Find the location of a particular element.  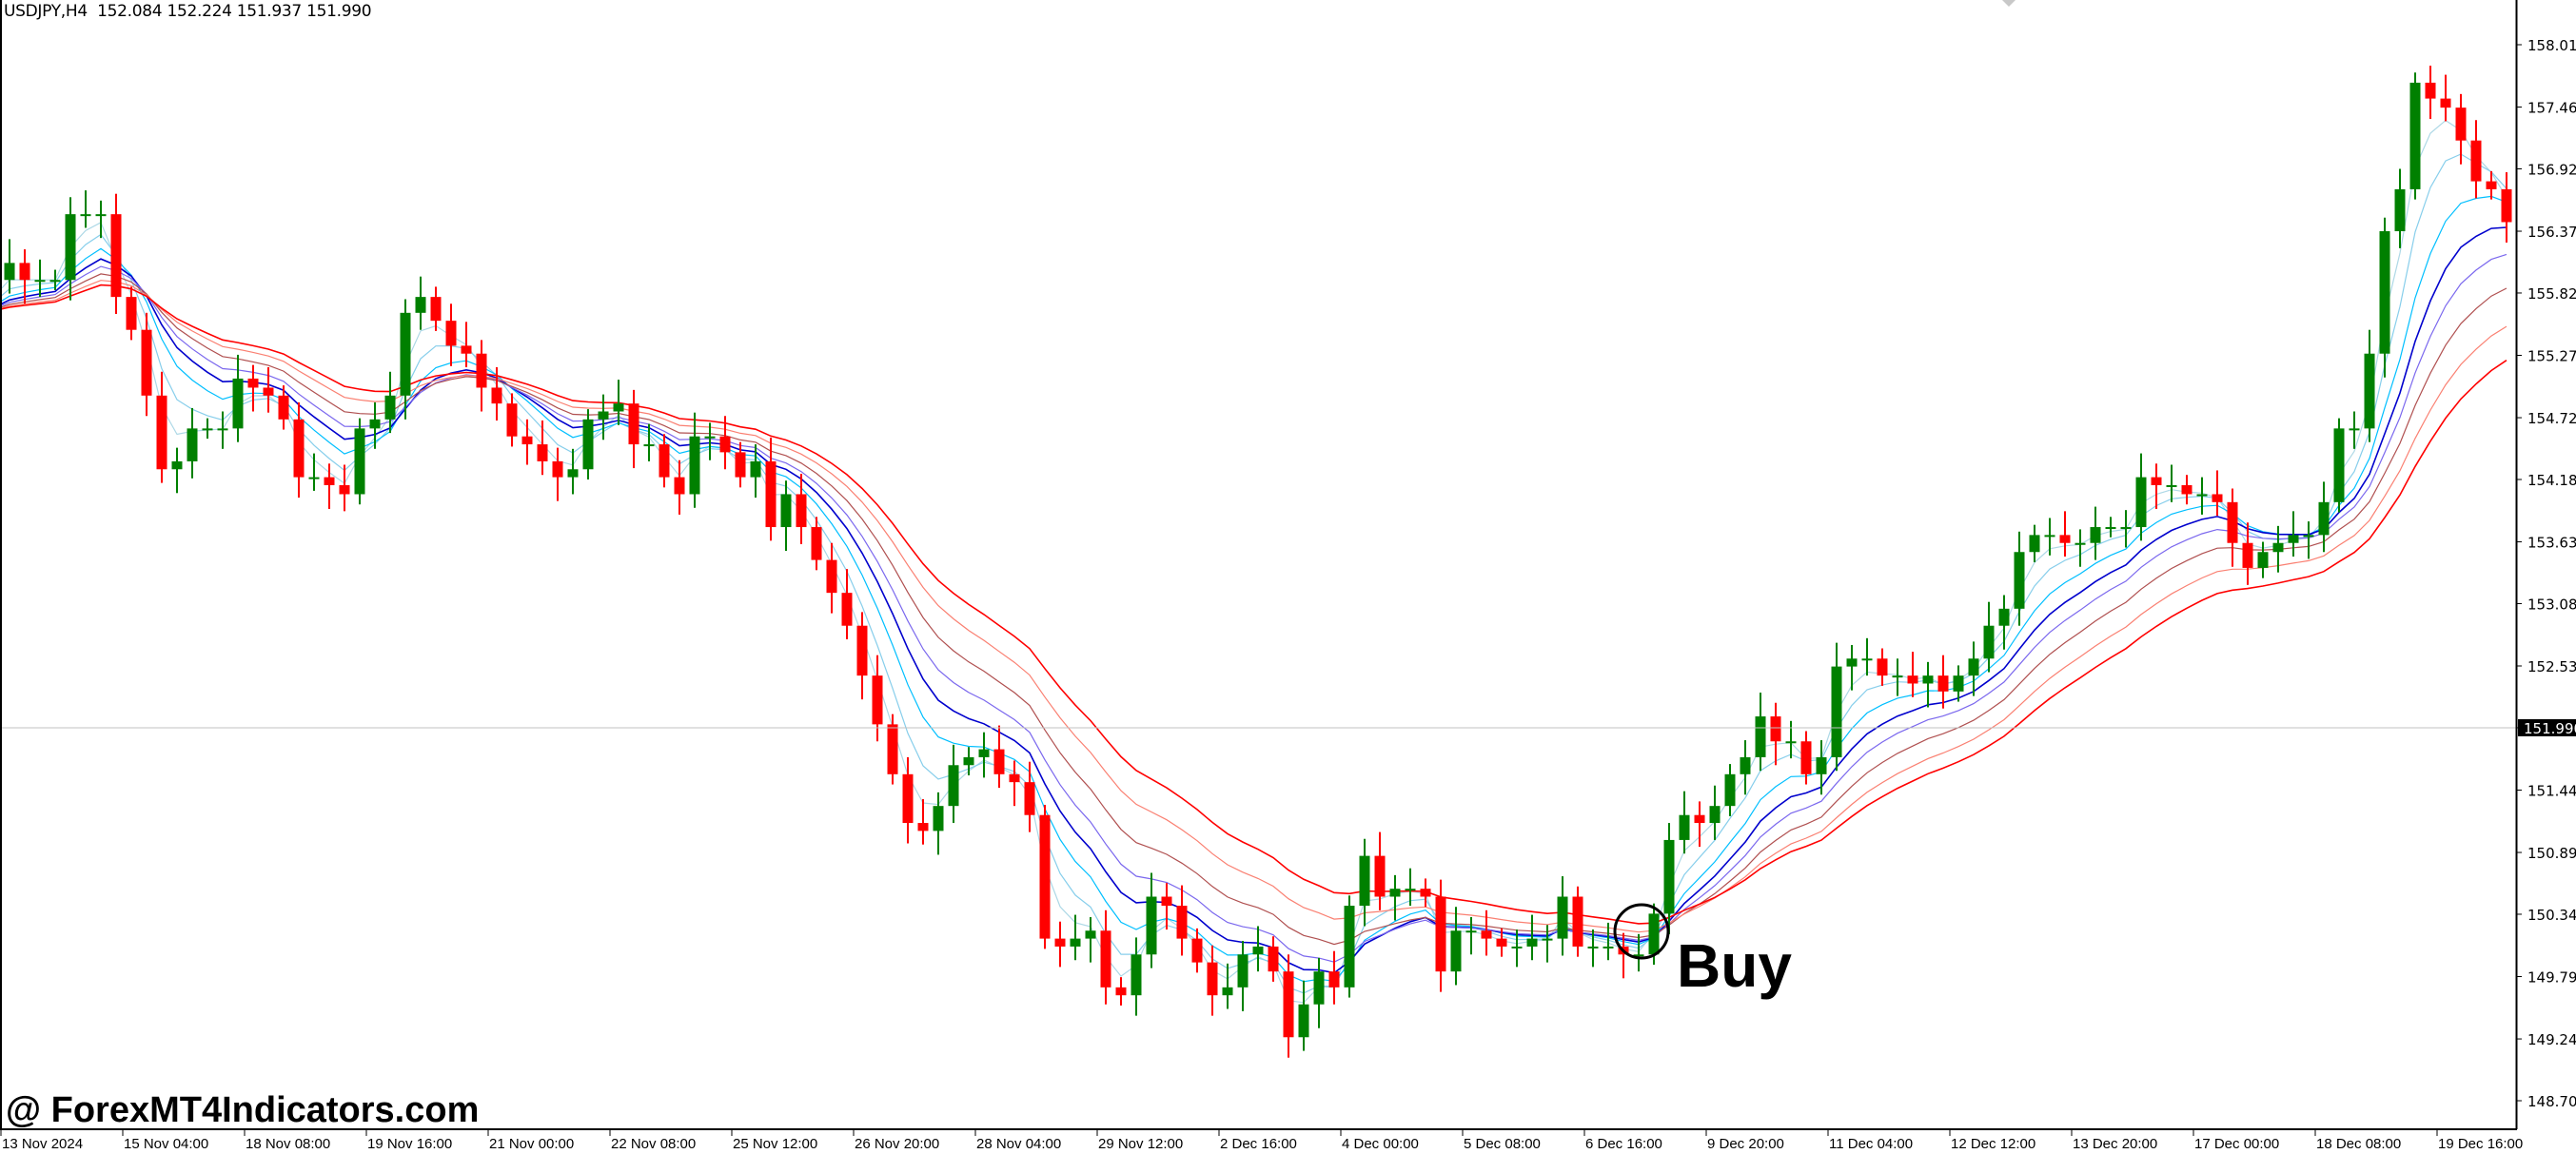

scroll-marker-icon is located at coordinates (2009, 3).